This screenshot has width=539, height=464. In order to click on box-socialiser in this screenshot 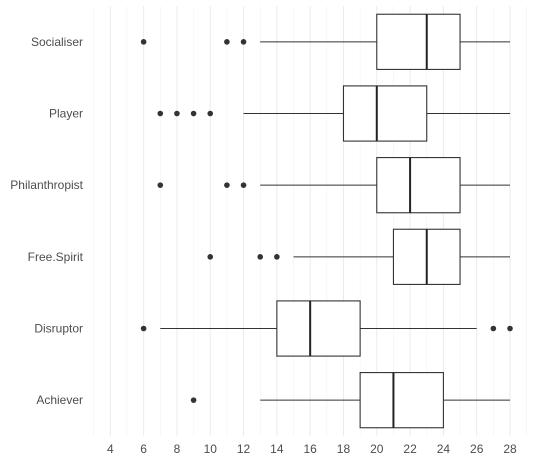, I will do `click(325, 41)`.